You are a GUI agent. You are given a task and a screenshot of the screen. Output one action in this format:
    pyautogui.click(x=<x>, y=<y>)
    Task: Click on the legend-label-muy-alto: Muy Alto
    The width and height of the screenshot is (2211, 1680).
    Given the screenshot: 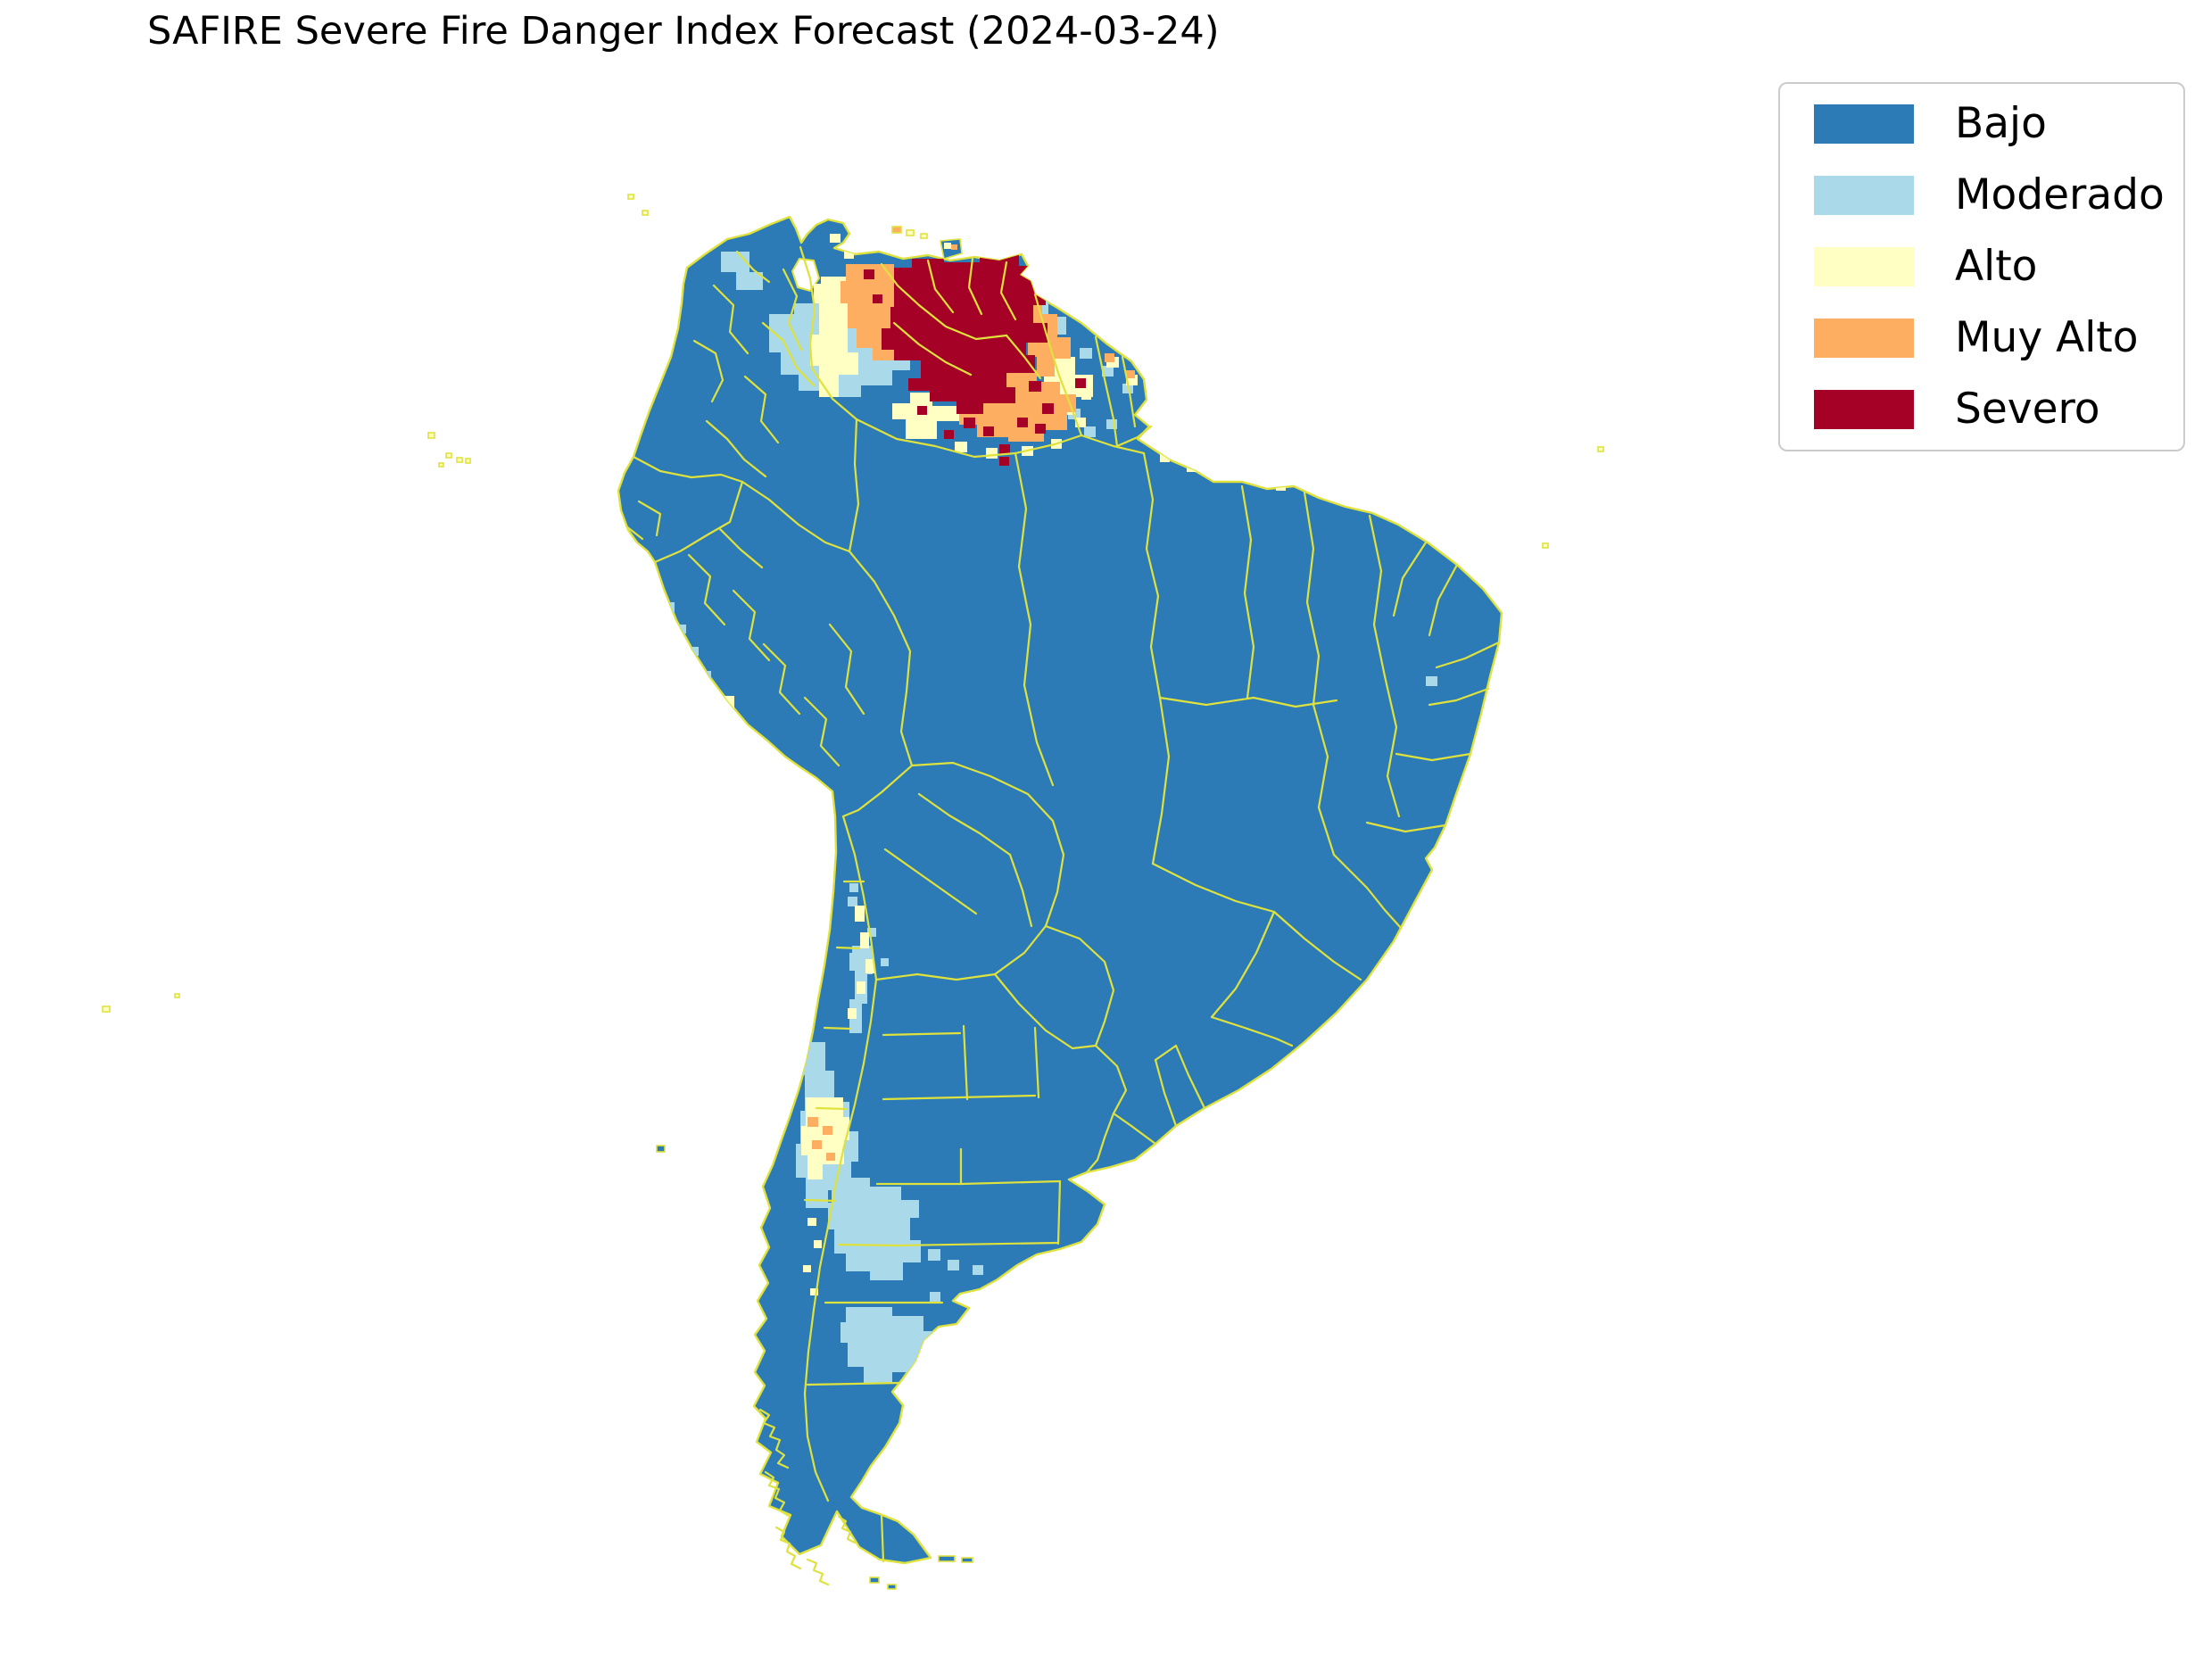 What is the action you would take?
    pyautogui.click(x=2047, y=337)
    